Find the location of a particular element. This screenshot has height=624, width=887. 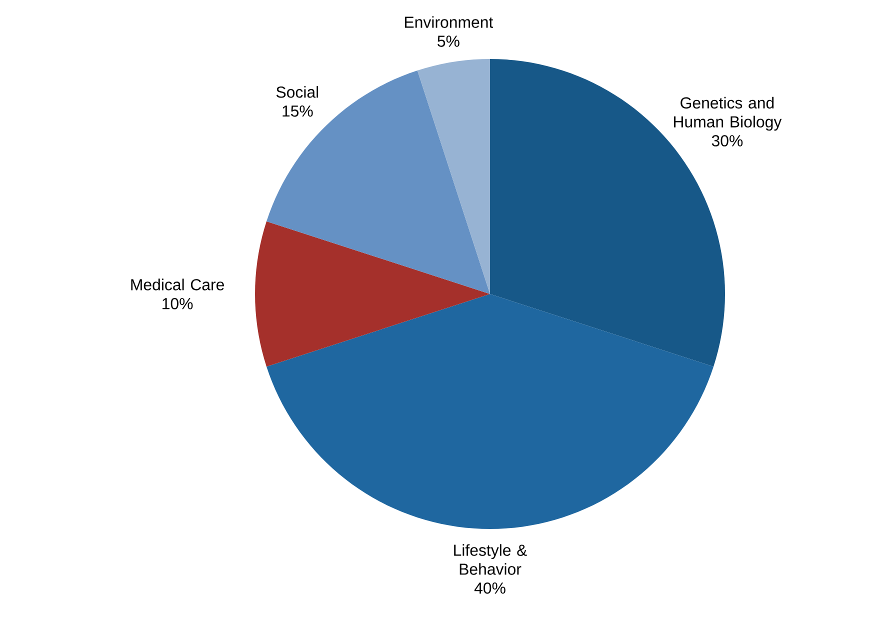

slice-label: Medical Care is located at coordinates (177, 284).